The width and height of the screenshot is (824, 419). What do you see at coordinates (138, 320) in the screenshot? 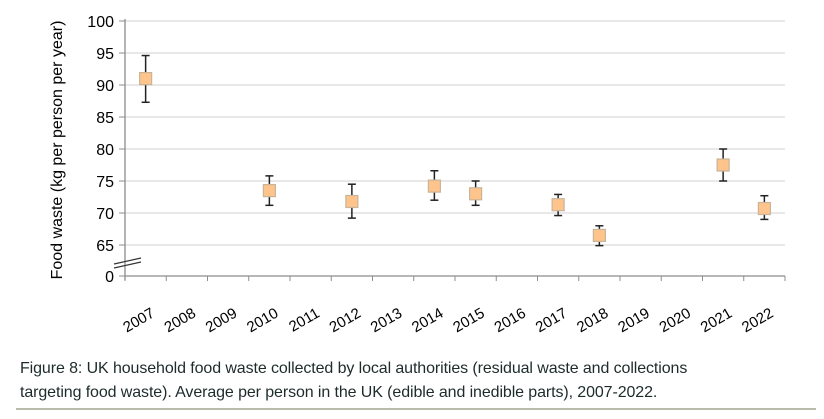
I see `x-tick-label: 2007` at bounding box center [138, 320].